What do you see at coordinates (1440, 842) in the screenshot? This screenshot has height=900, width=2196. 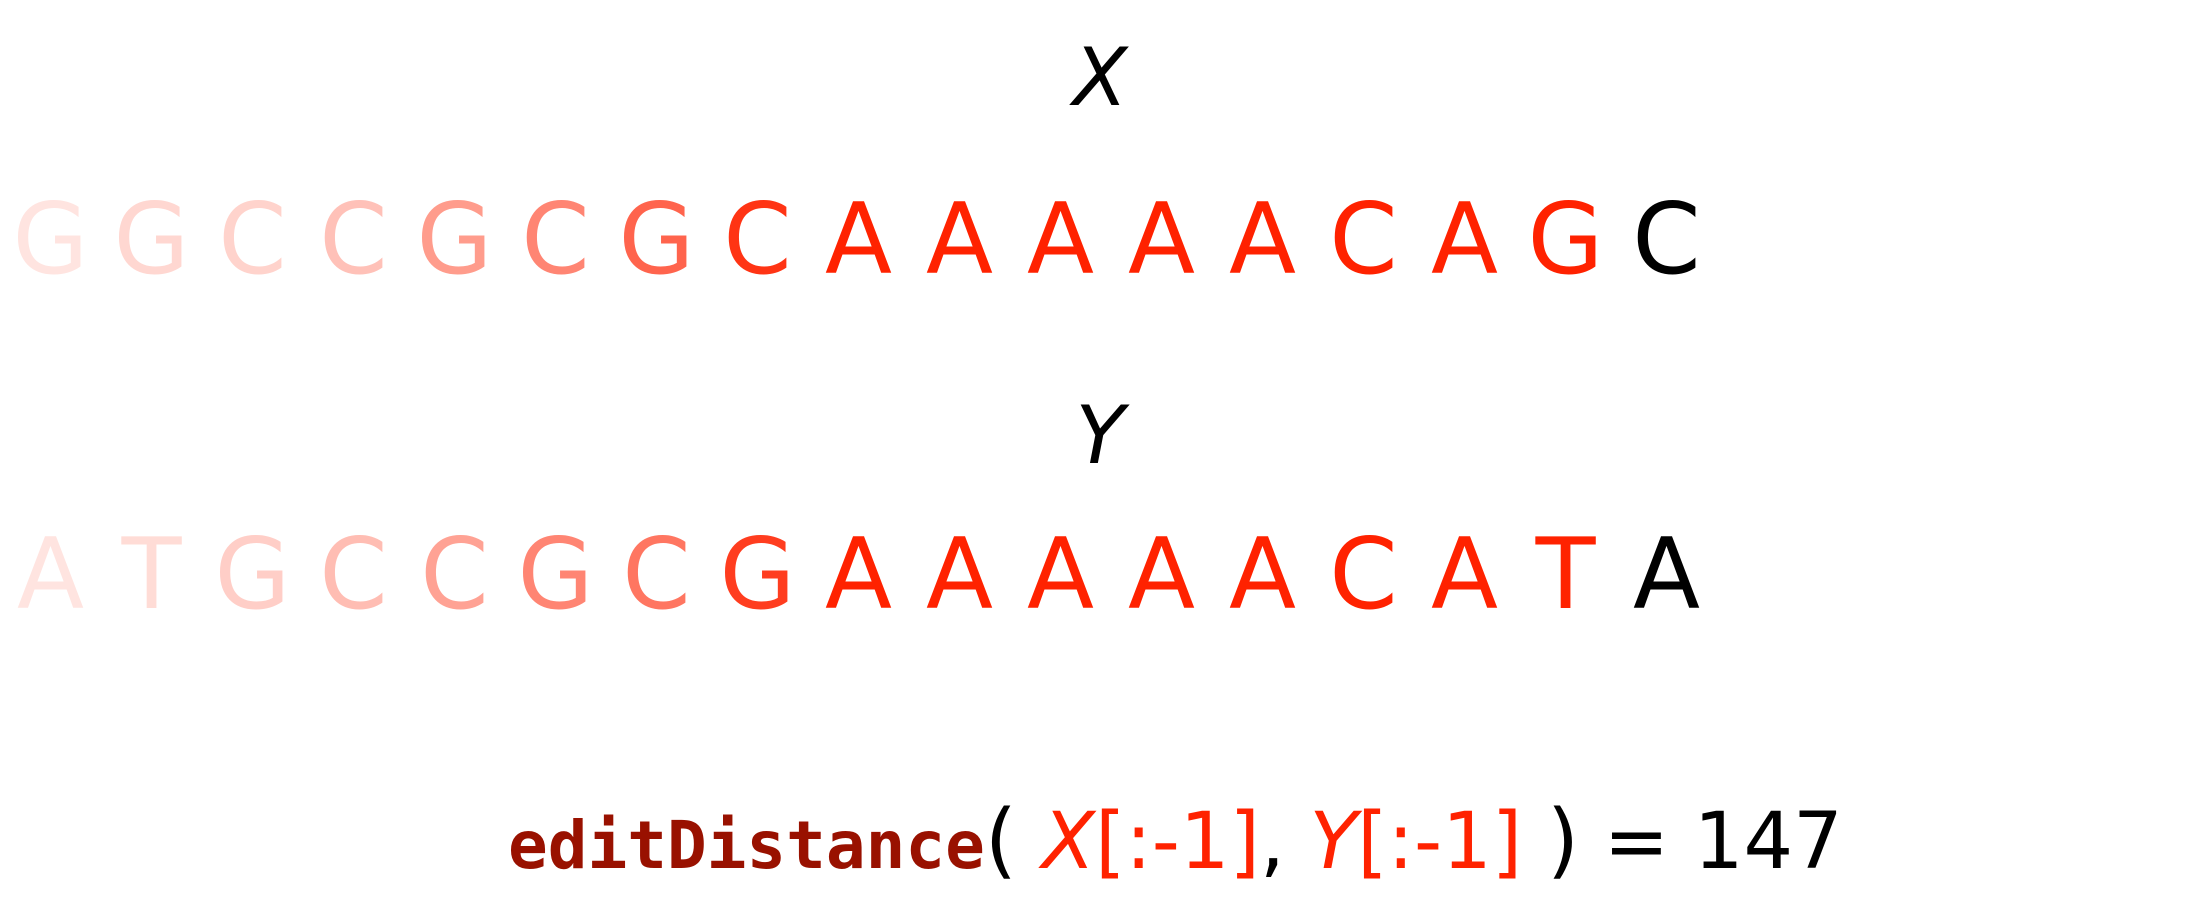 I see `formula-y-slice: [:-1]` at bounding box center [1440, 842].